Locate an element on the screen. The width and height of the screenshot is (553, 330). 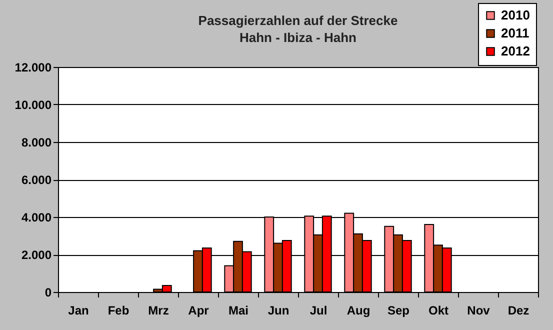
x-tick-label: Okt is located at coordinates (438, 311).